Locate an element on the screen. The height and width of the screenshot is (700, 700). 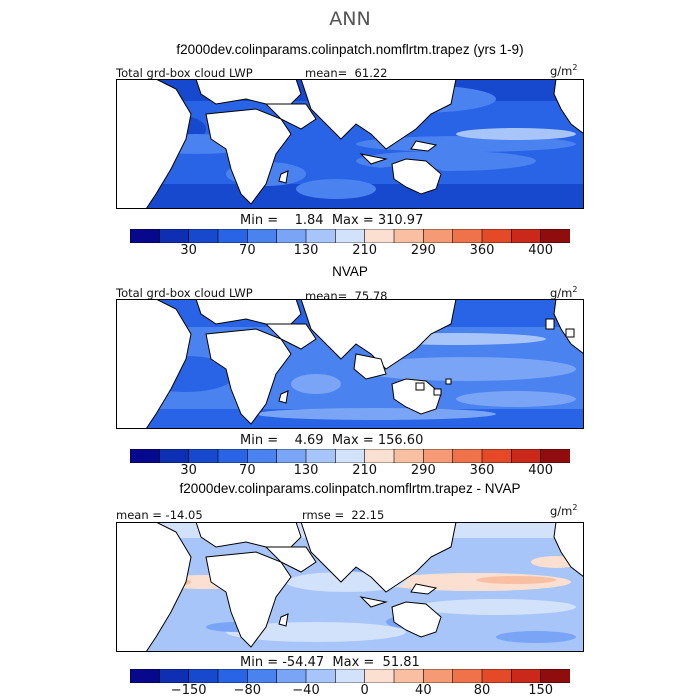
panel-3-colorbar-labels: −150 −80 −40 0 40 80 150 is located at coordinates (350, 691).